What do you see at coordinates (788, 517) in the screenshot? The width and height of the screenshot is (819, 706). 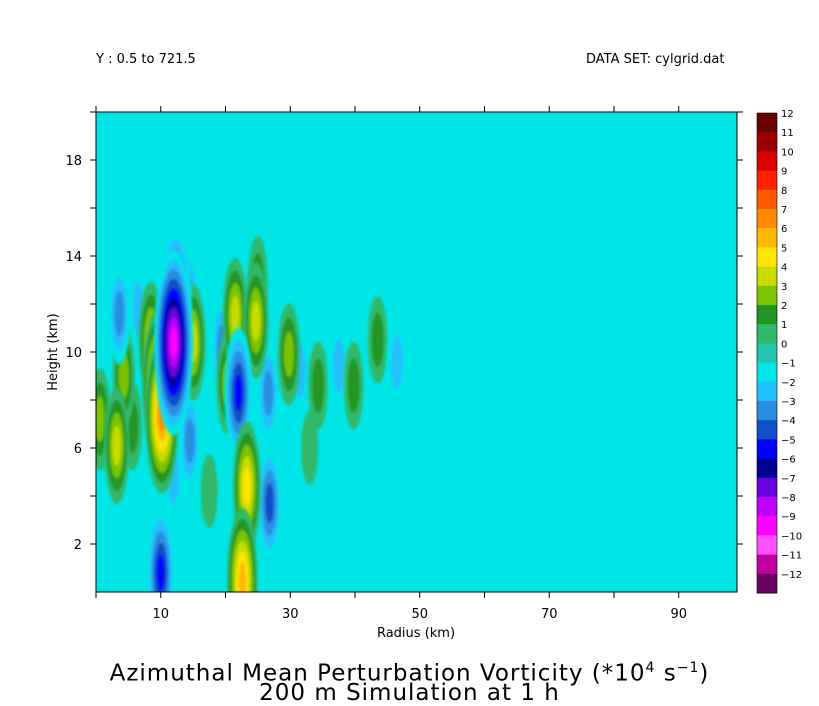 I see `colorbar-label: −9` at bounding box center [788, 517].